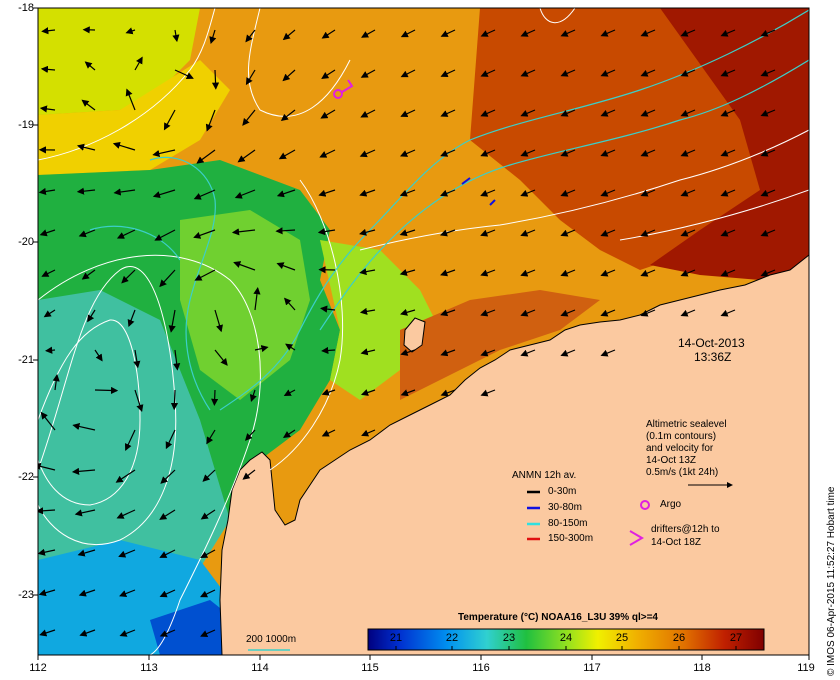 Image resolution: width=840 pixels, height=680 pixels. Describe the element at coordinates (414, 335) in the screenshot. I see `barrow-island` at that location.